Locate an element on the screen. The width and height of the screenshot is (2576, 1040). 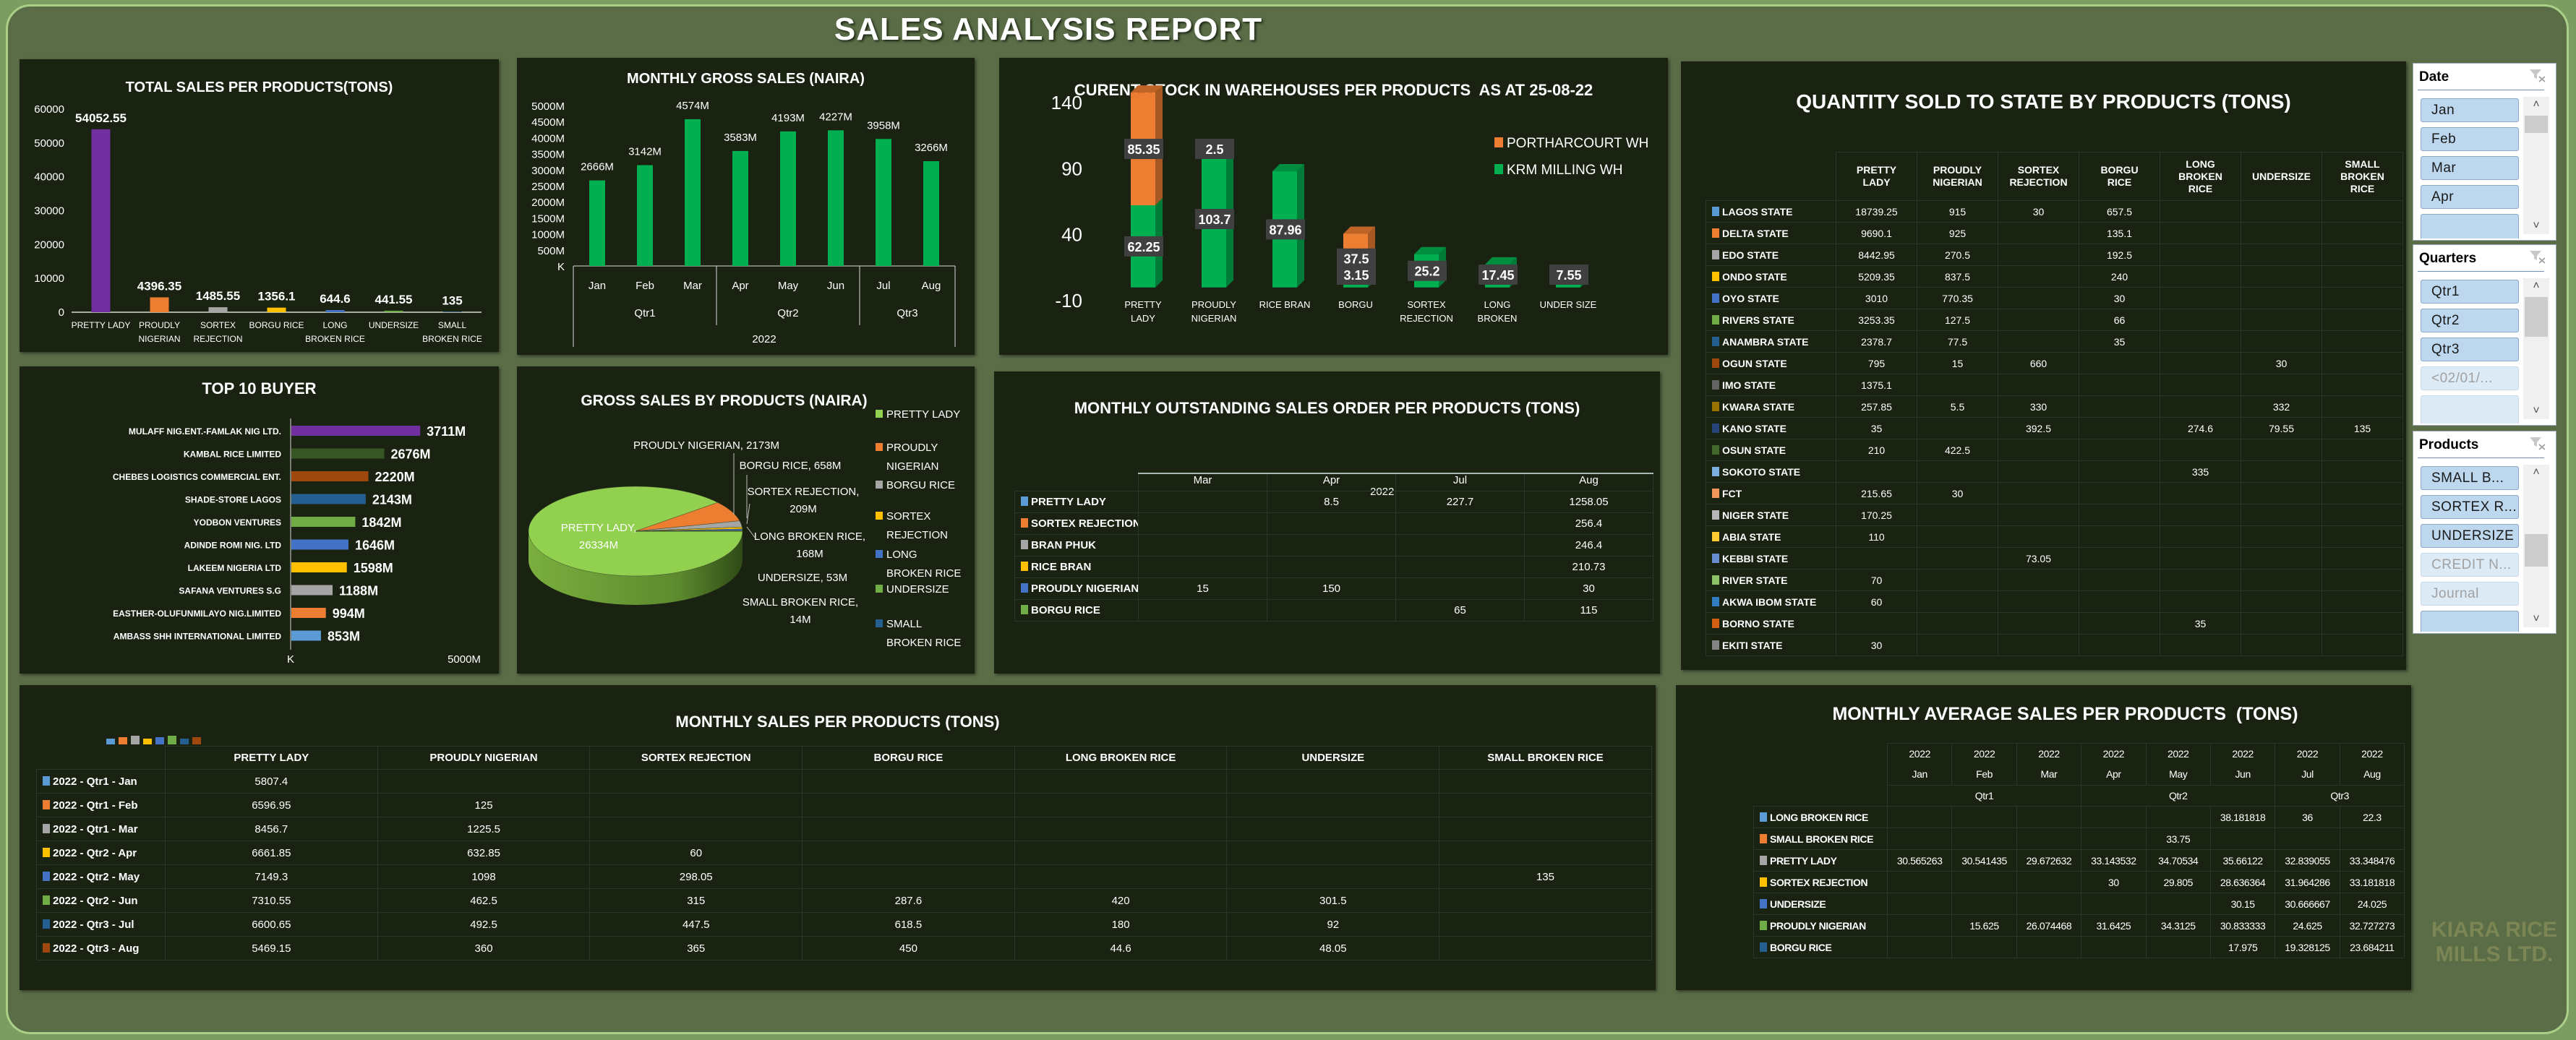
legend-label: LONG BROKEN RICE is located at coordinates (924, 564).